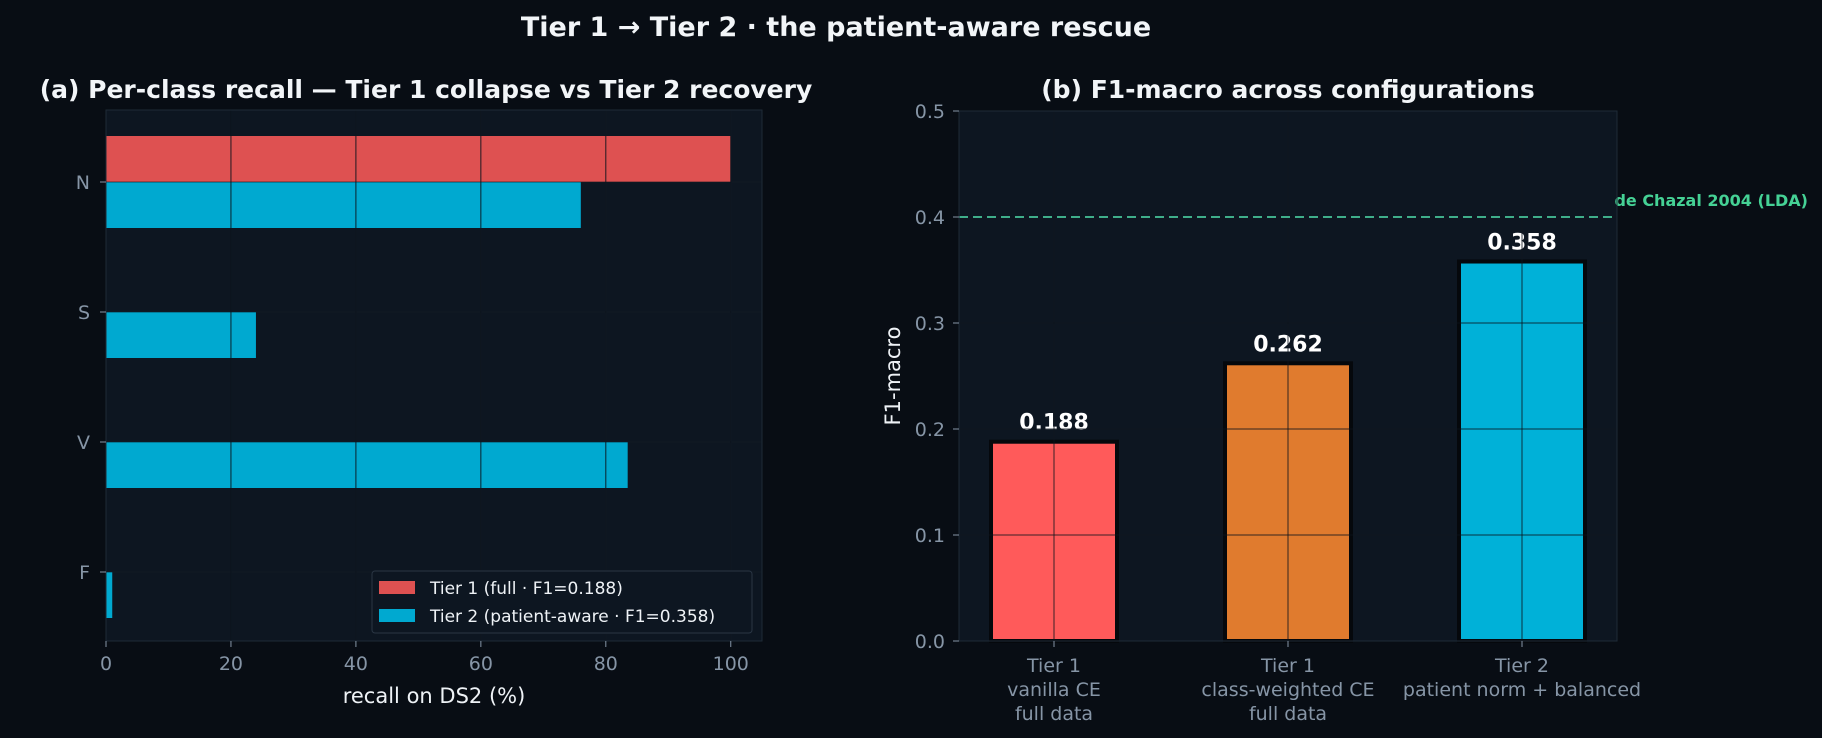 This screenshot has height=738, width=1822. What do you see at coordinates (481, 664) in the screenshot?
I see `recall-xtick-label: 60` at bounding box center [481, 664].